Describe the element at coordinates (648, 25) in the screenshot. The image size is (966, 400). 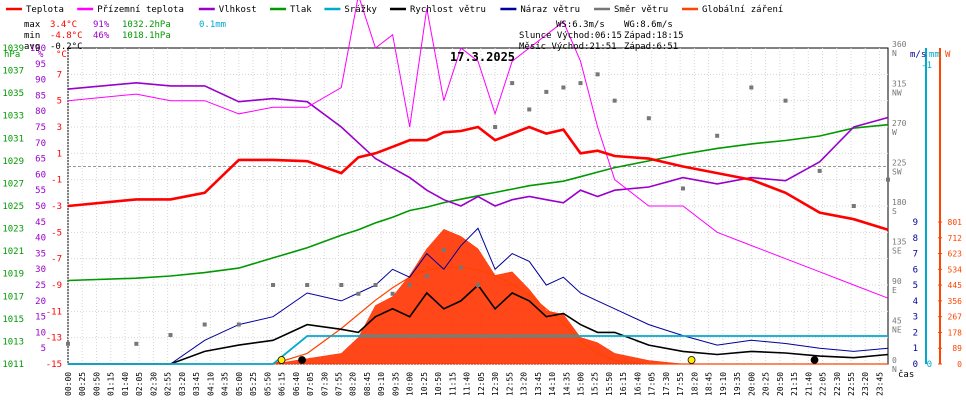
I see `wind-gust-info: WG:8.6m/s` at that location.